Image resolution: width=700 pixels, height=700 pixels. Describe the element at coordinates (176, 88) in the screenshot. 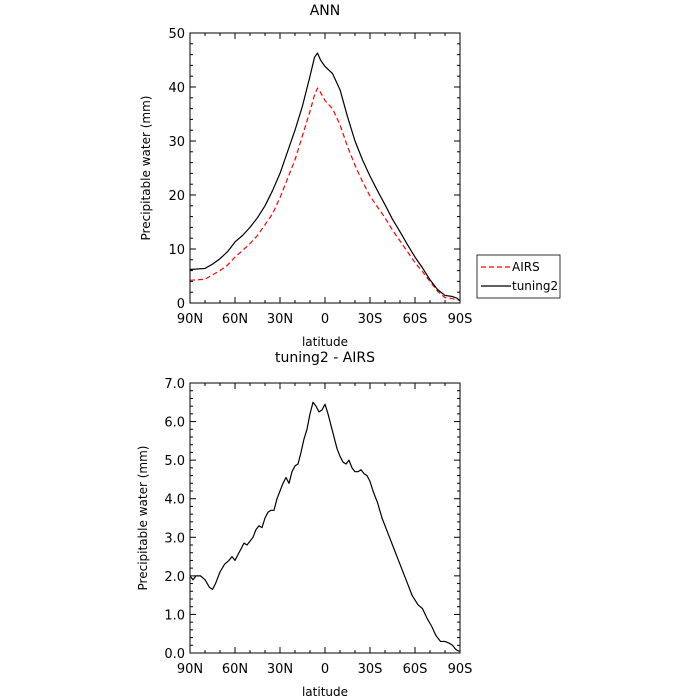

I see `chart-top-y-tick-label: 40` at that location.